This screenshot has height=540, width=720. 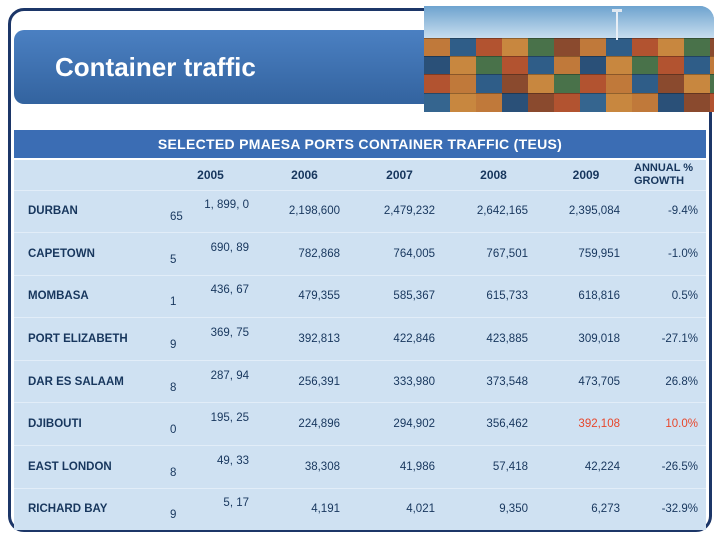 What do you see at coordinates (360, 175) in the screenshot?
I see `header-row: 2005 2006 2007 2008 2009 ANNUAL % GROWTH` at bounding box center [360, 175].